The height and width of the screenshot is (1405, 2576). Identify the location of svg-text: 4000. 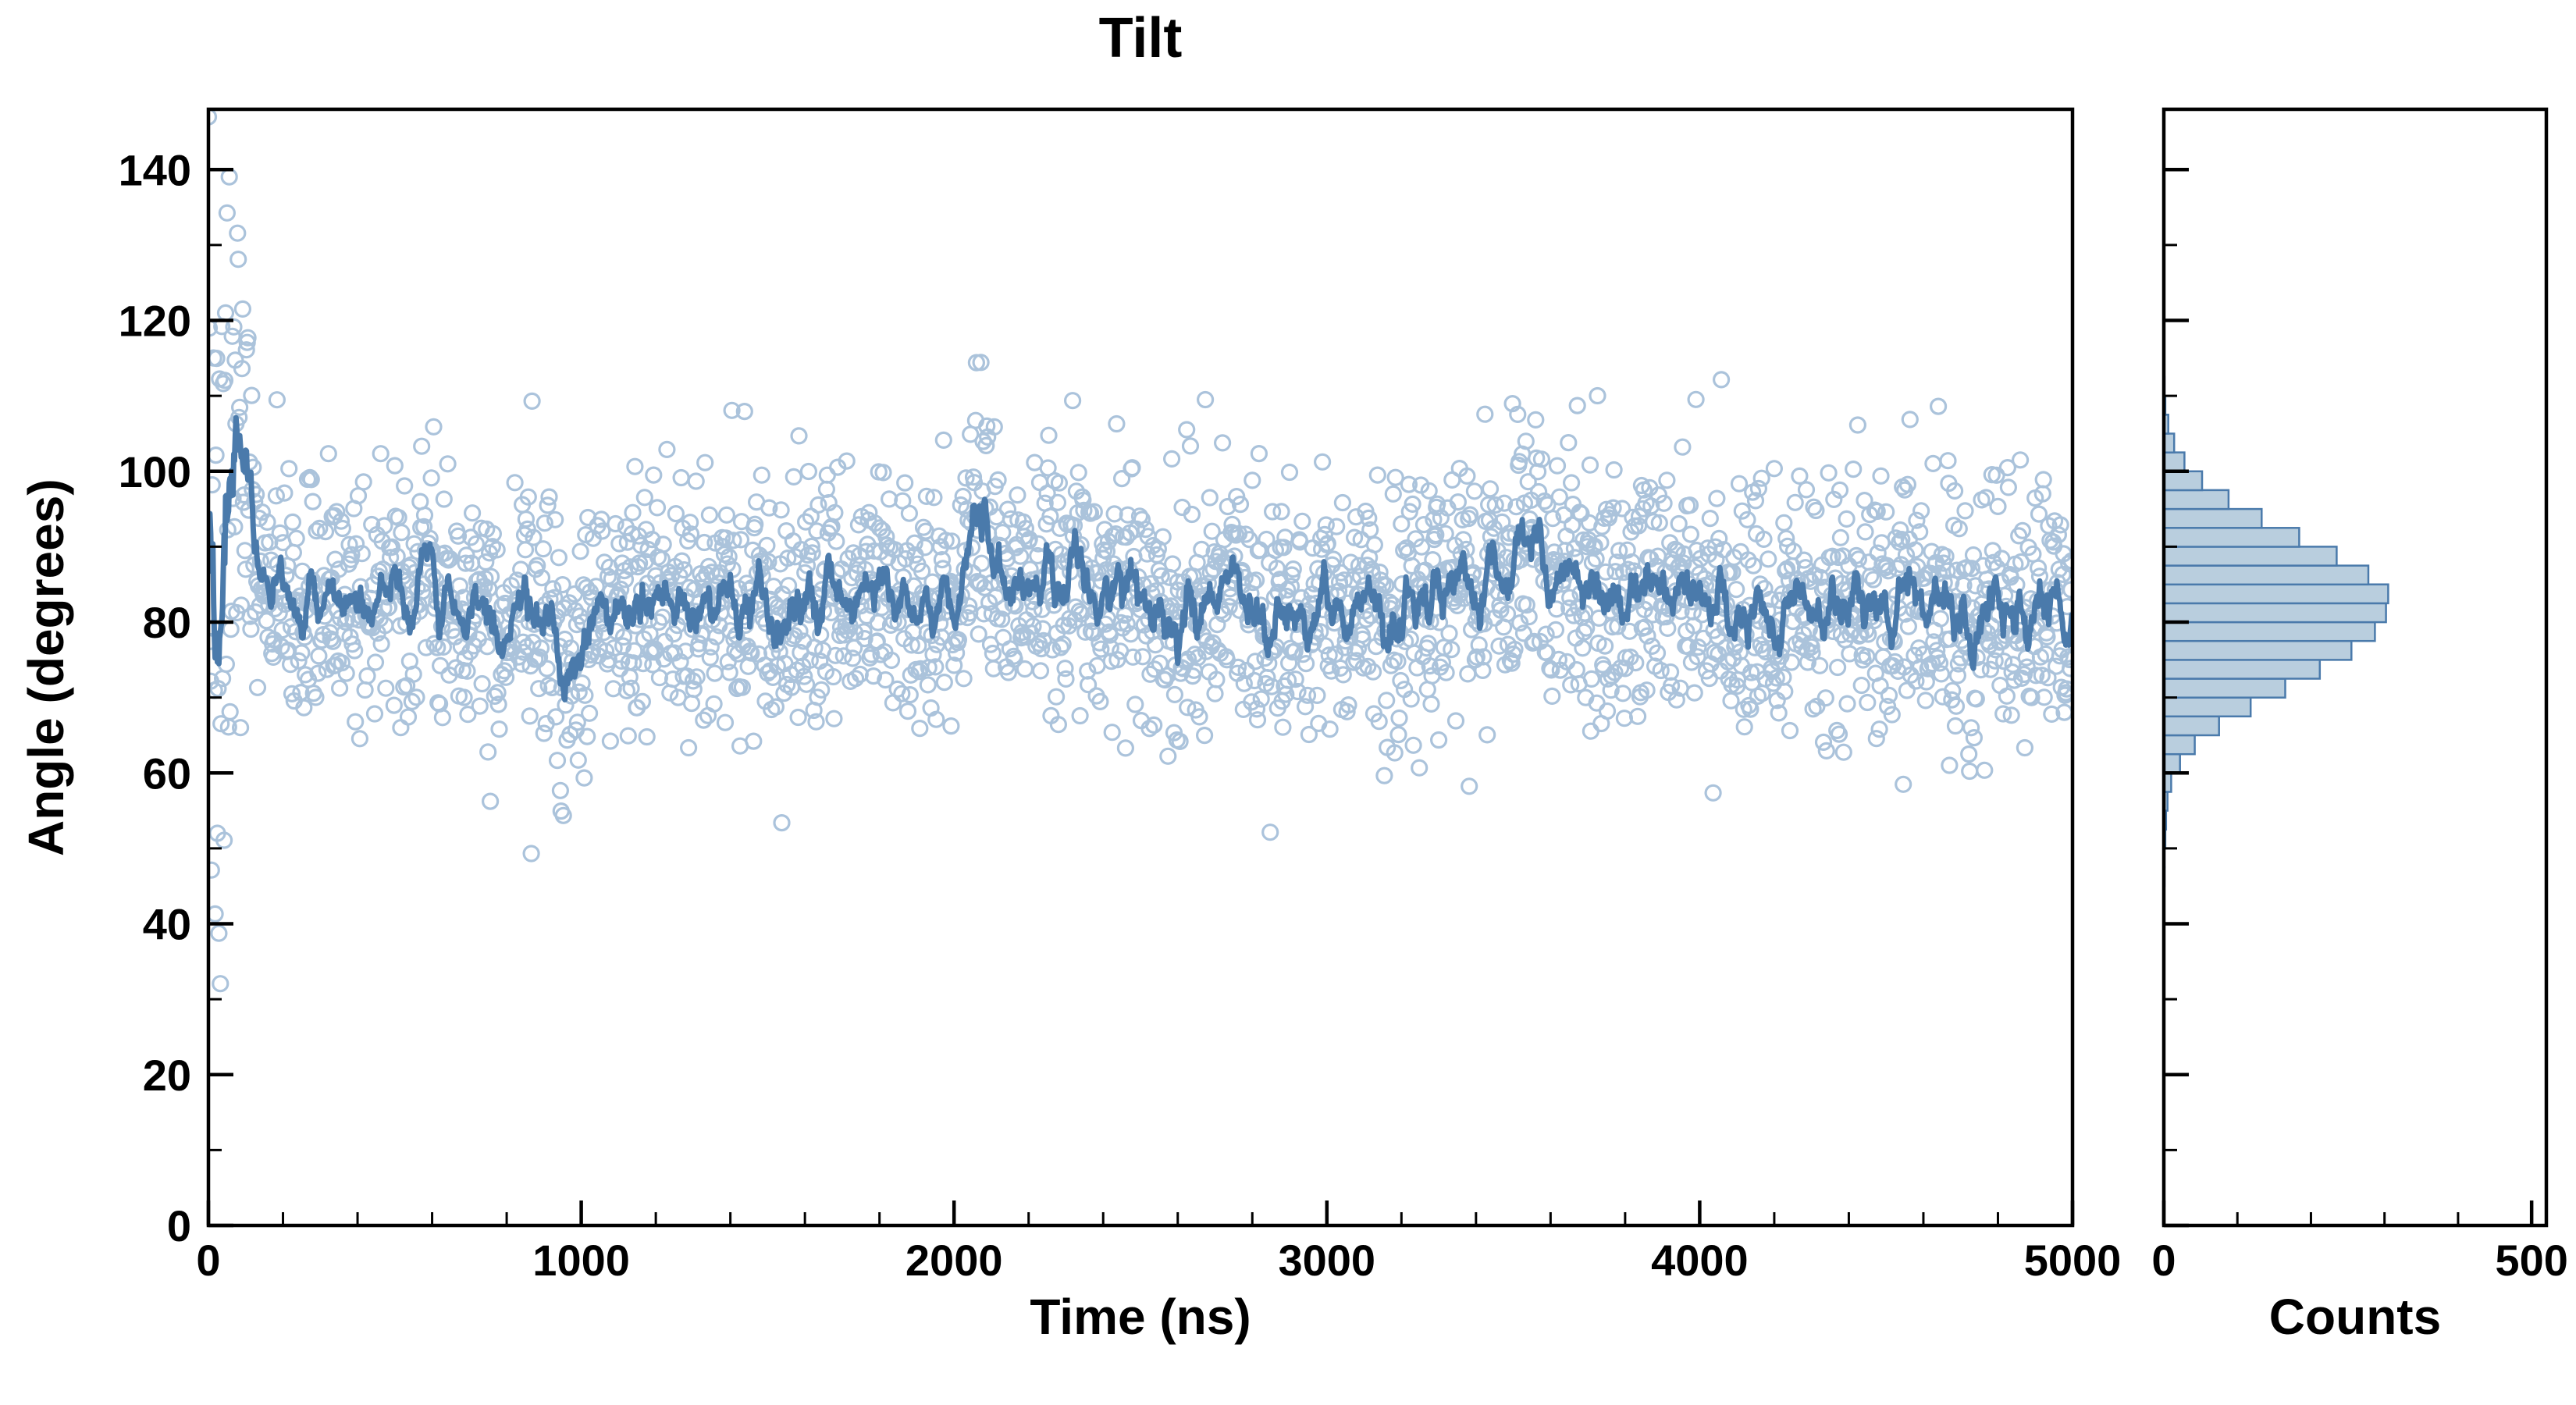
(1700, 1260).